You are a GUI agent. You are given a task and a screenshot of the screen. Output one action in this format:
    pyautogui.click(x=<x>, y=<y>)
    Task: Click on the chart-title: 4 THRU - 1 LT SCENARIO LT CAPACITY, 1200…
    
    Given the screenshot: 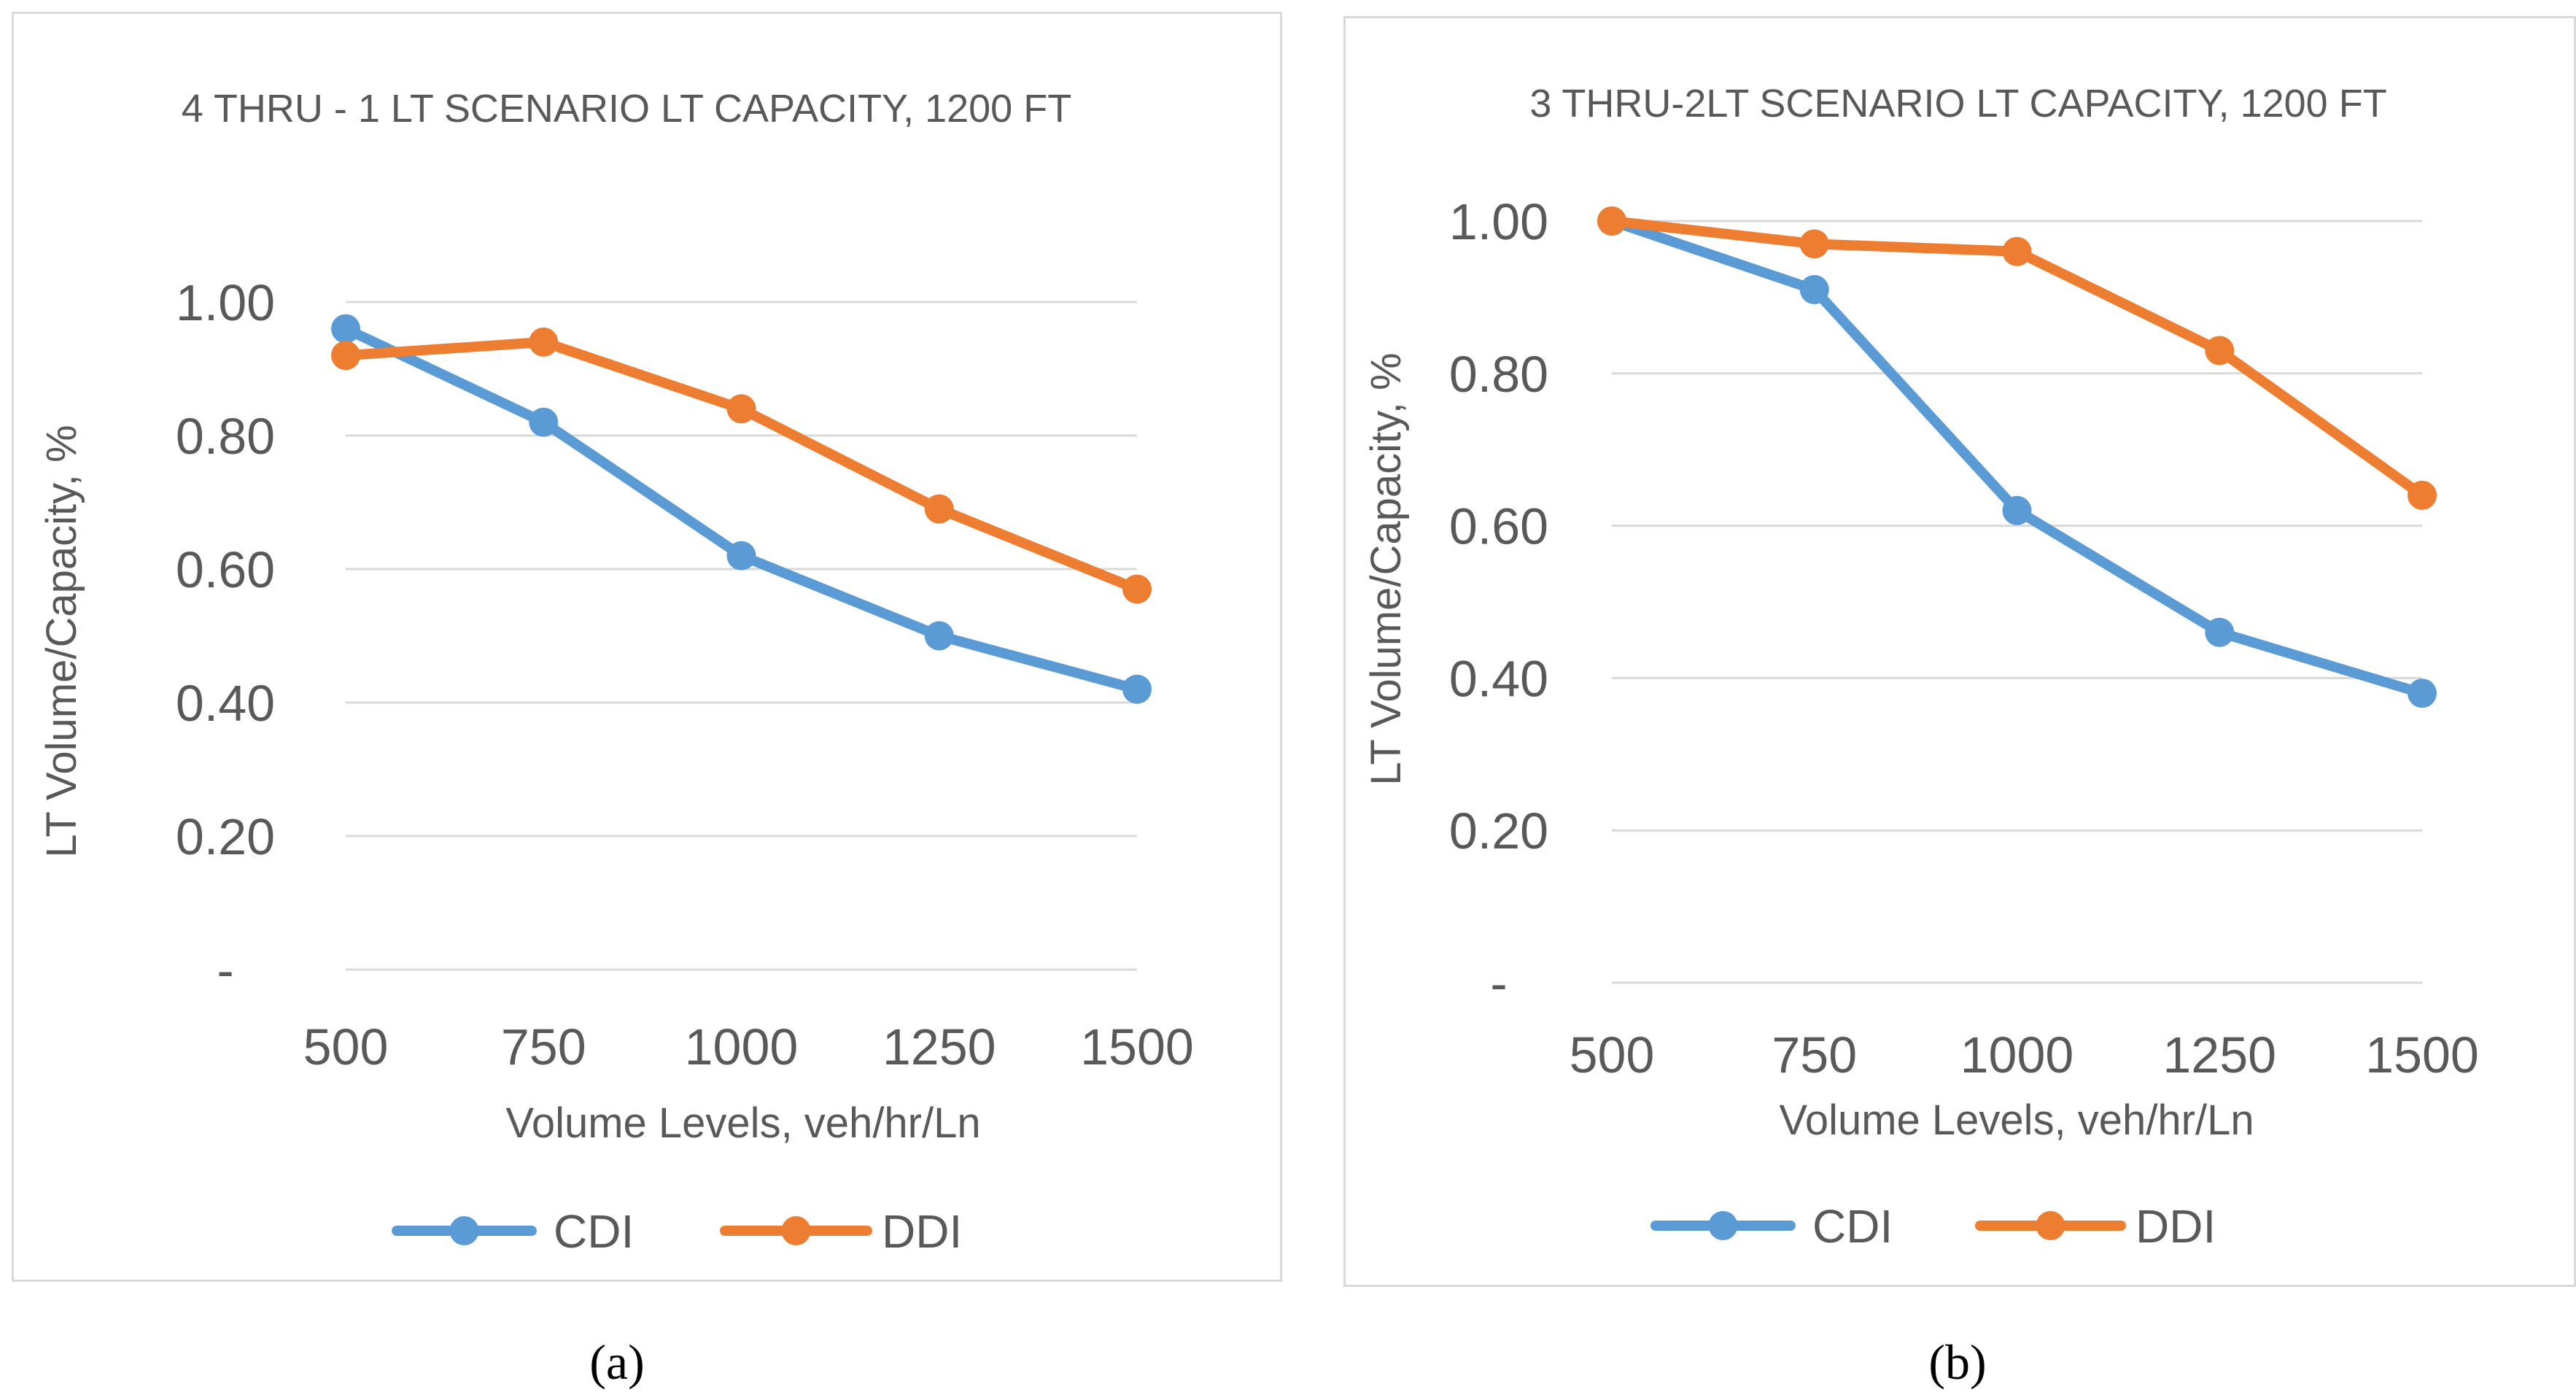 What is the action you would take?
    pyautogui.click(x=627, y=109)
    